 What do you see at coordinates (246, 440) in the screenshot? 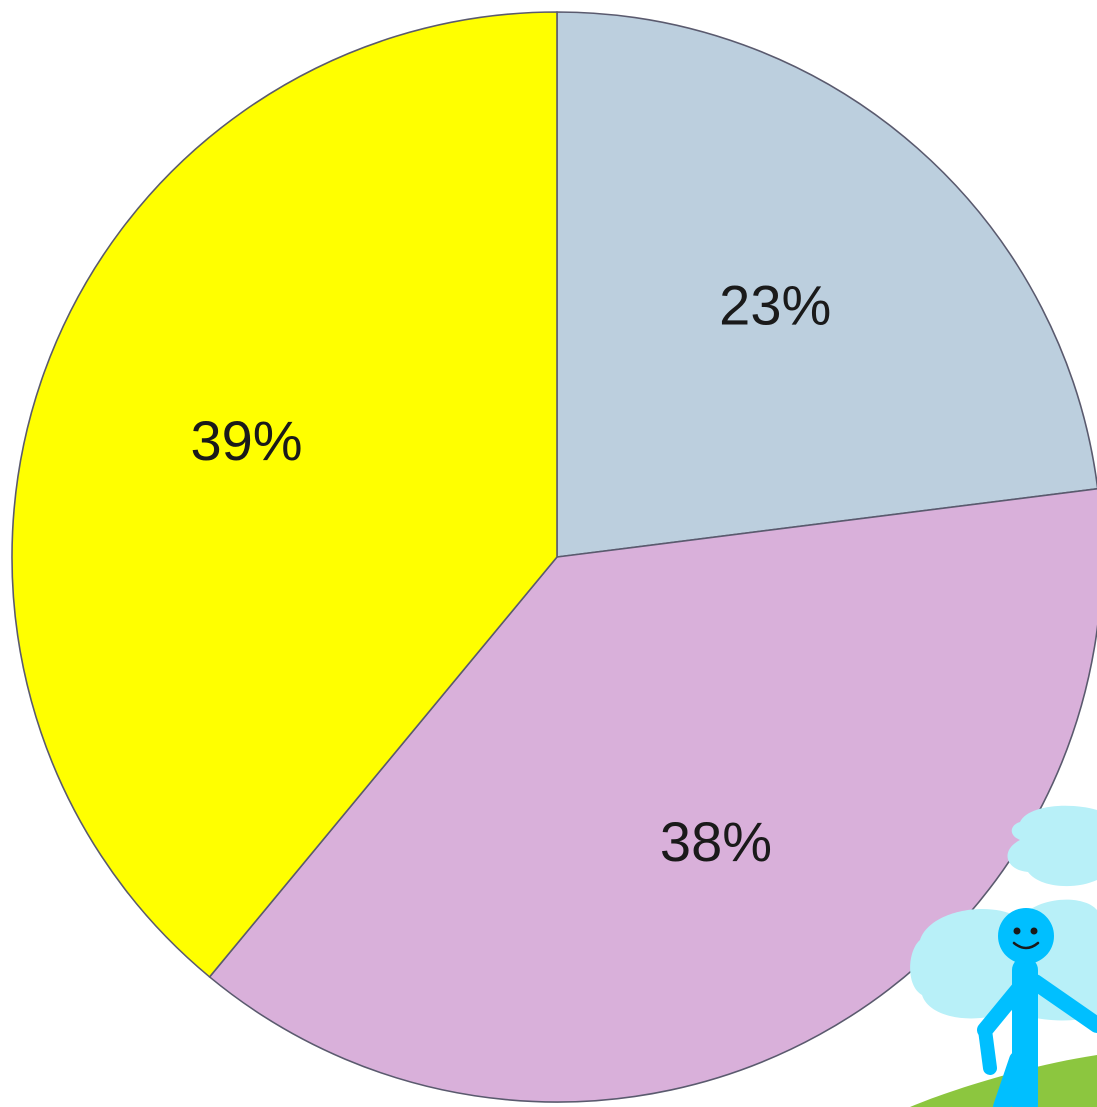
I see `slice-label: 39%` at bounding box center [246, 440].